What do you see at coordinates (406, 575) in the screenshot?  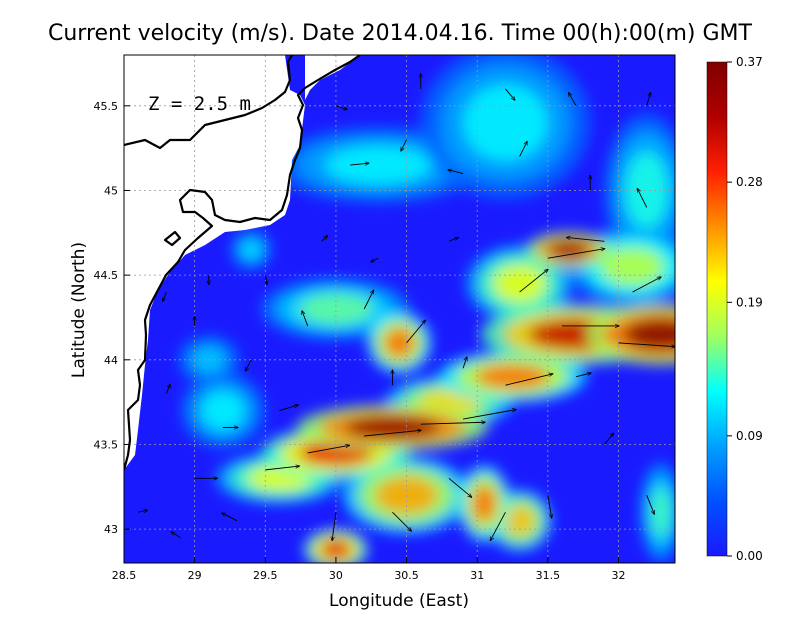 I see `x-tick-label: 30.5` at bounding box center [406, 575].